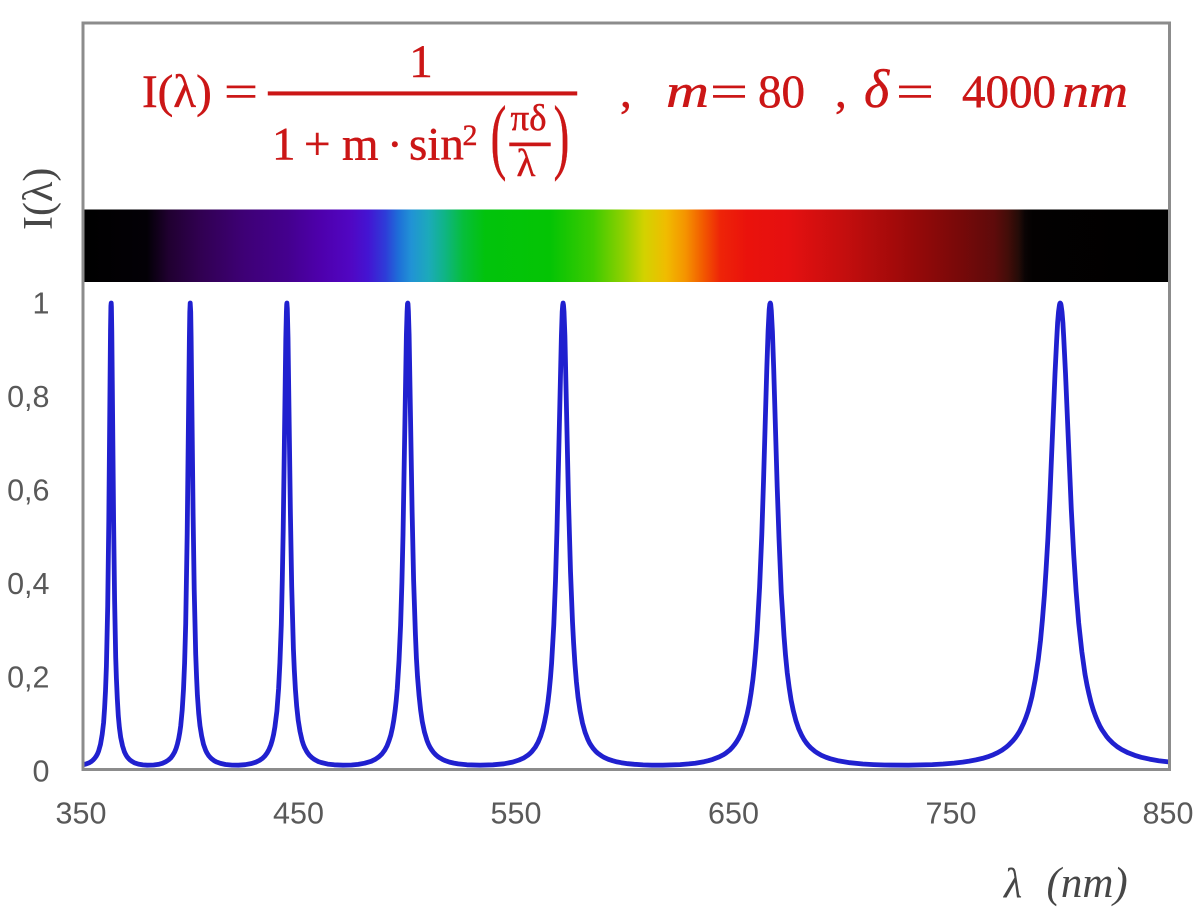 The height and width of the screenshot is (924, 1200). Describe the element at coordinates (28, 584) in the screenshot. I see `svg-text: 0,4` at that location.